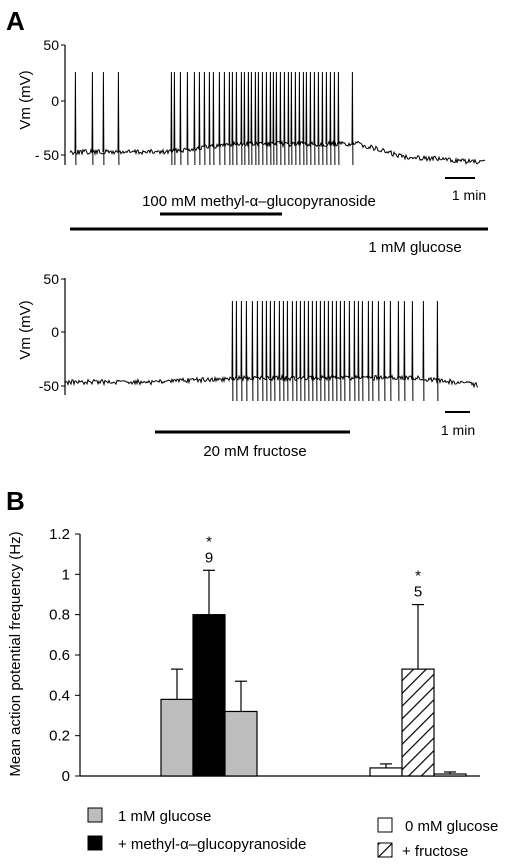 Image resolution: width=520 pixels, height=866 pixels. I want to click on trace-2-scale-label: 1 min, so click(458, 430).